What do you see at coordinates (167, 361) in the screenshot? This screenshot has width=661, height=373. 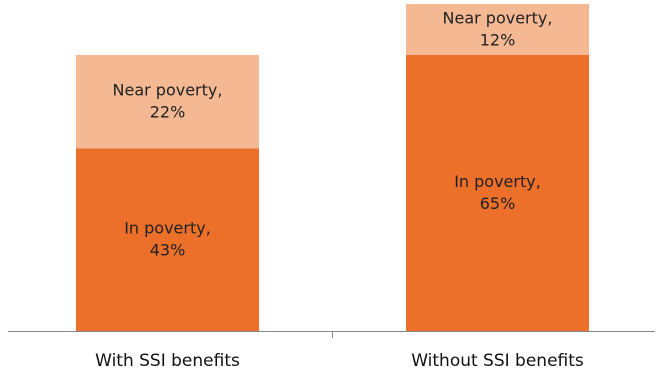 I see `category-label-1: With SSI benefits` at bounding box center [167, 361].